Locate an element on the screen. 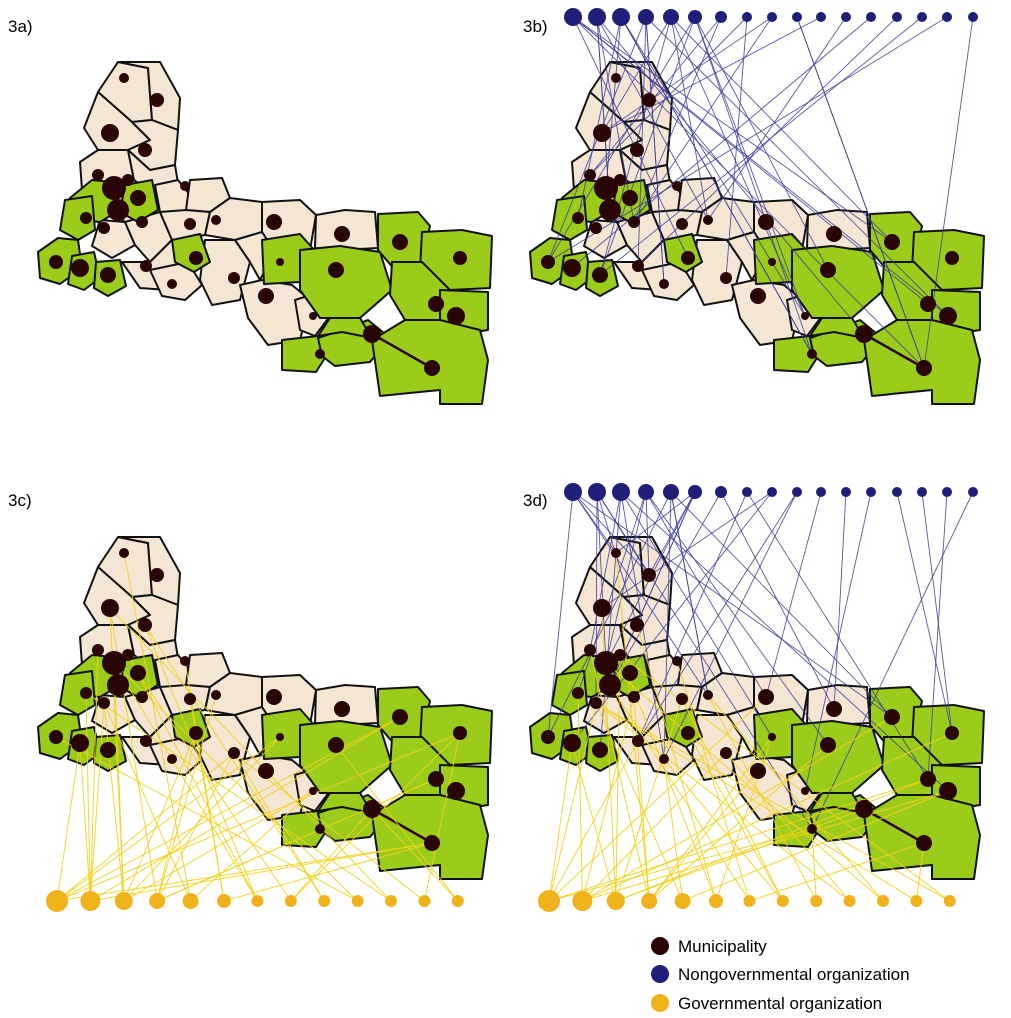  ngo-links is located at coordinates (760, 660).